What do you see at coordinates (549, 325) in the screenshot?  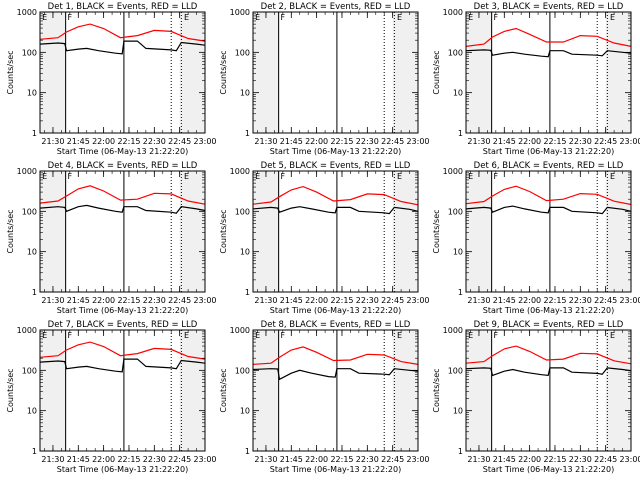 I see `panel-title: Det 9, BLACK = Events, RED = LLD` at bounding box center [549, 325].